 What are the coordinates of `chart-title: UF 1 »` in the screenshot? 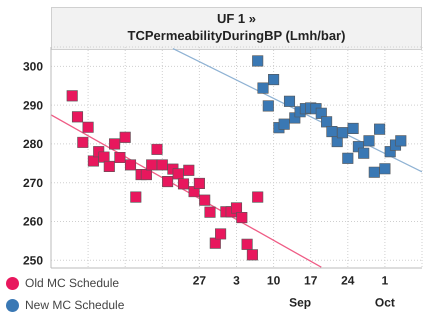 It's located at (236, 18).